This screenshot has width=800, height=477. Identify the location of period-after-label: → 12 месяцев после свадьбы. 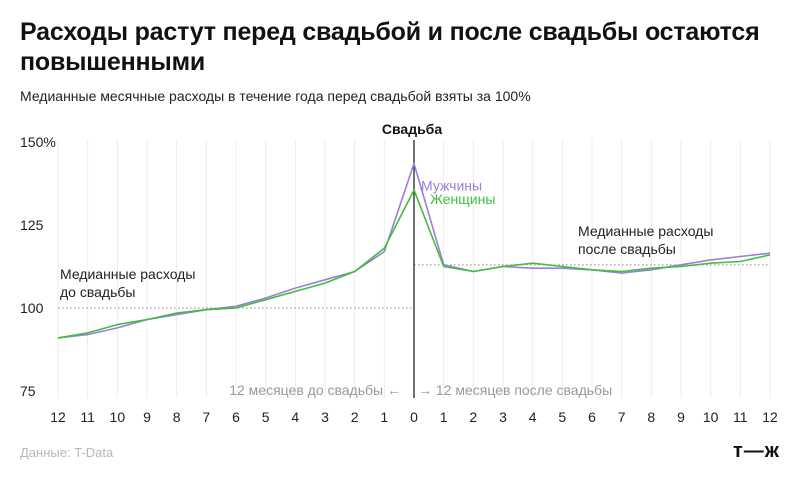
(515, 390).